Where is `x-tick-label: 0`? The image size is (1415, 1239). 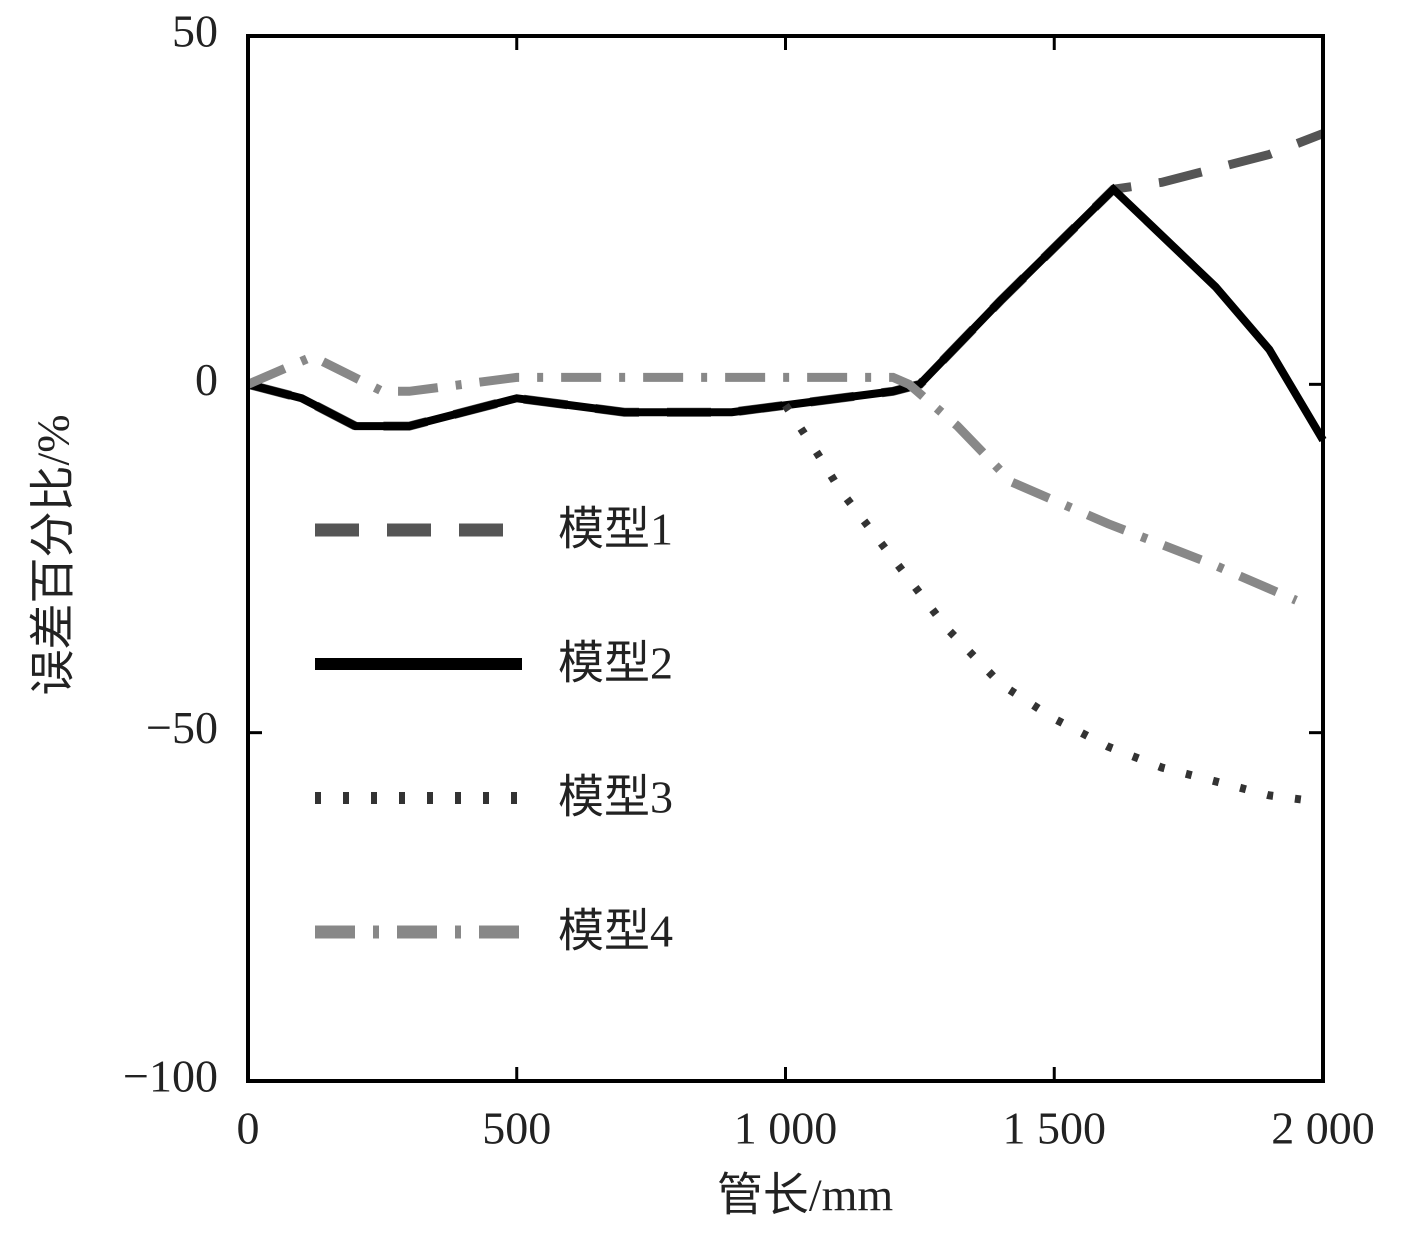
x-tick-label: 0 is located at coordinates (248, 1128).